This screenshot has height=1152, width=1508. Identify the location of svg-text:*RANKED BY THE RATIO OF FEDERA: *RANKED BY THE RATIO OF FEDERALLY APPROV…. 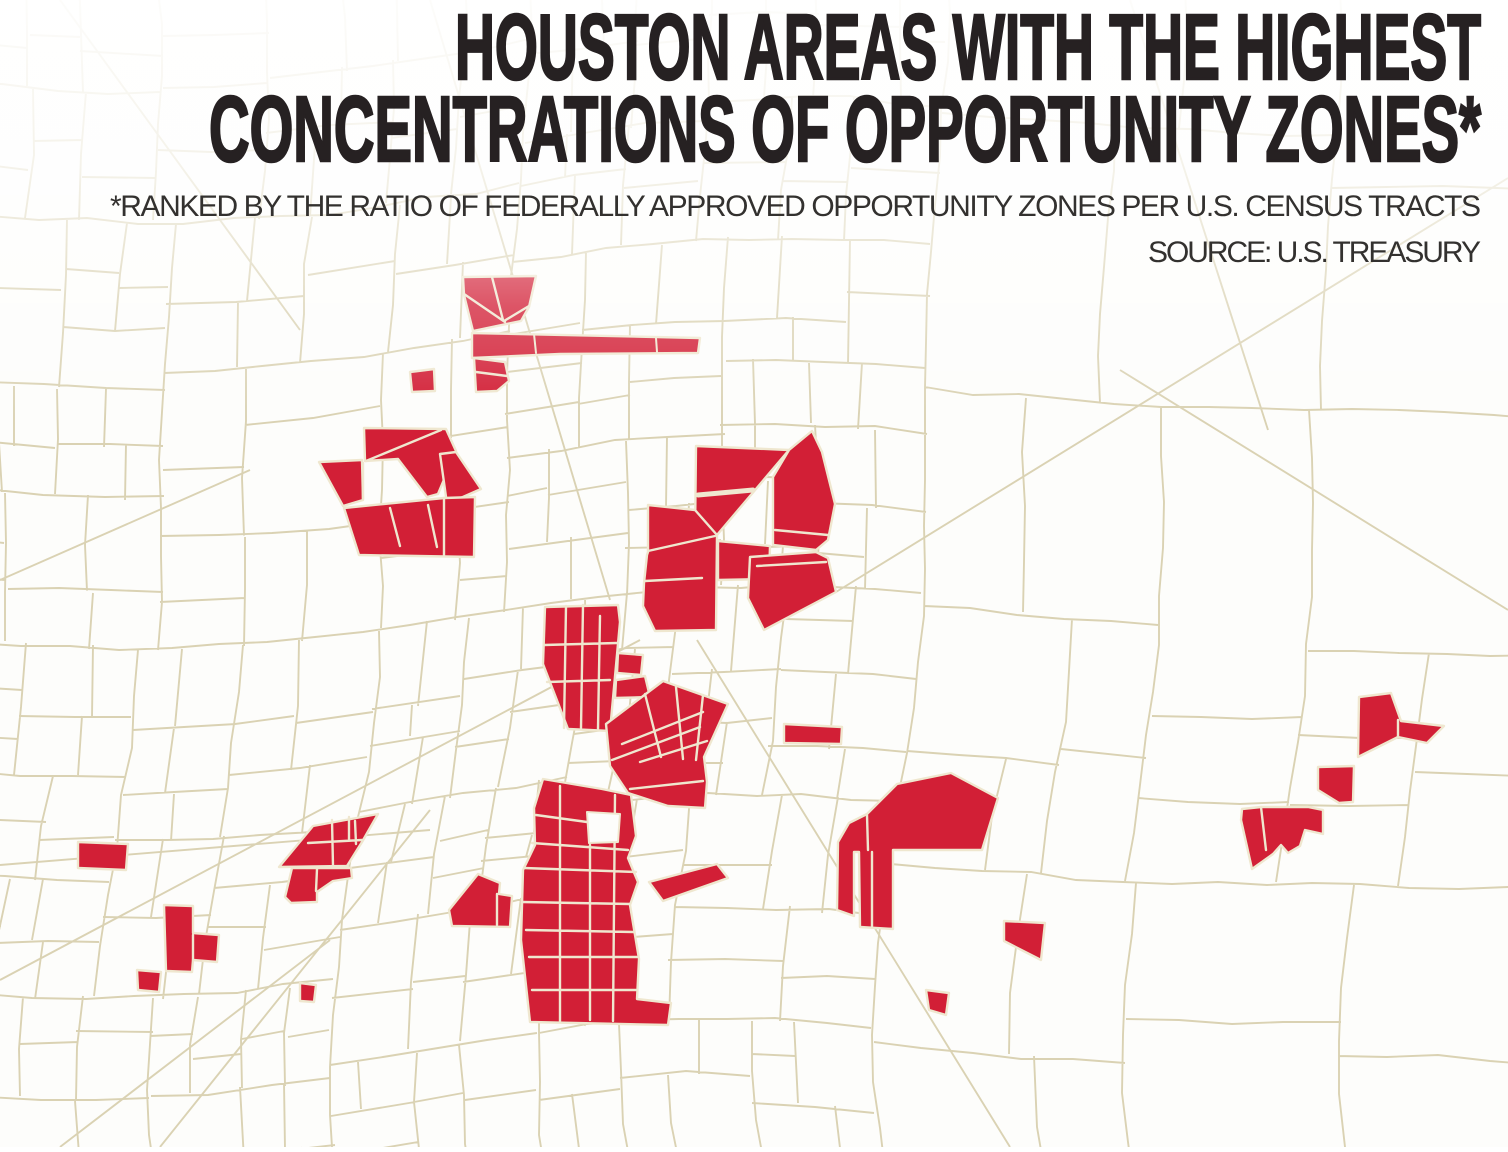
(795, 206).